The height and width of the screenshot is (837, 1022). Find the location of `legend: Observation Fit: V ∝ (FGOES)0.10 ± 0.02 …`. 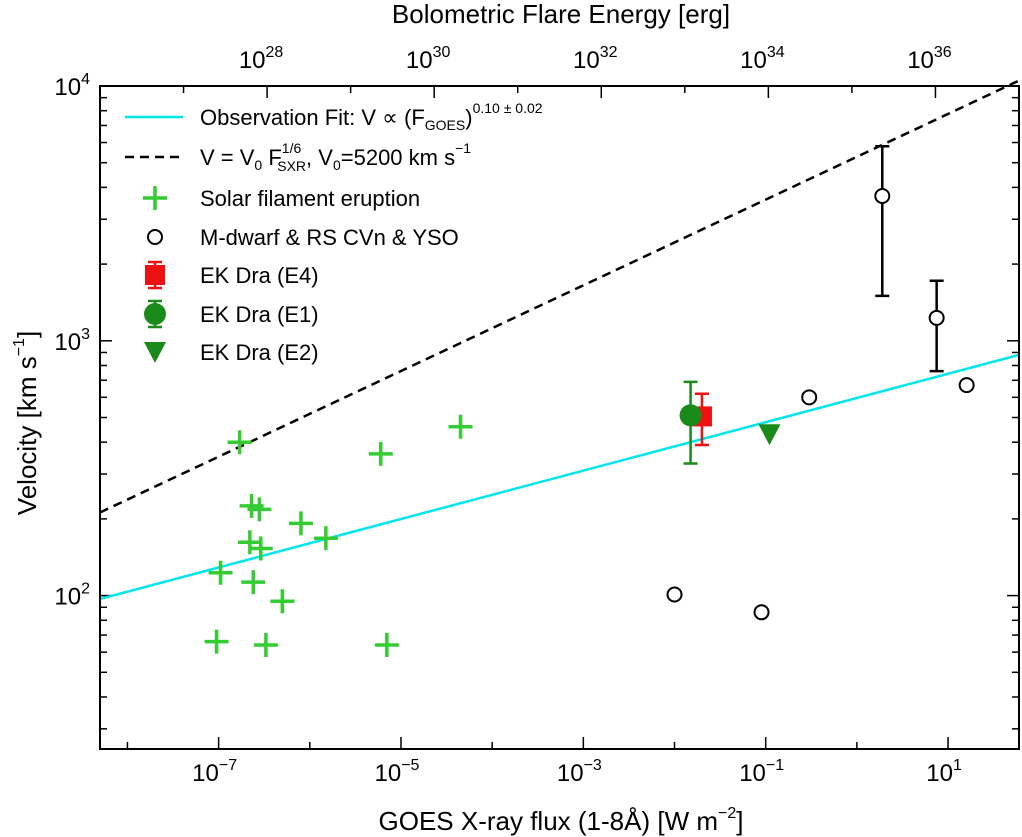

legend: Observation Fit: V ∝ (FGOES)0.10 ± 0.02 … is located at coordinates (334, 232).